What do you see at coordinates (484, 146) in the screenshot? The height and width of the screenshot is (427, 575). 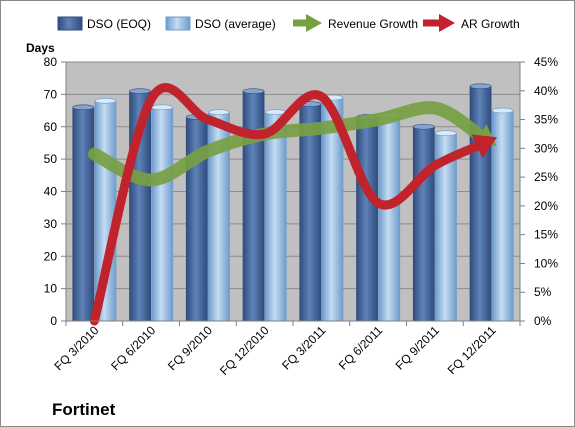 I see `line-ar-growth-arrowhead` at bounding box center [484, 146].